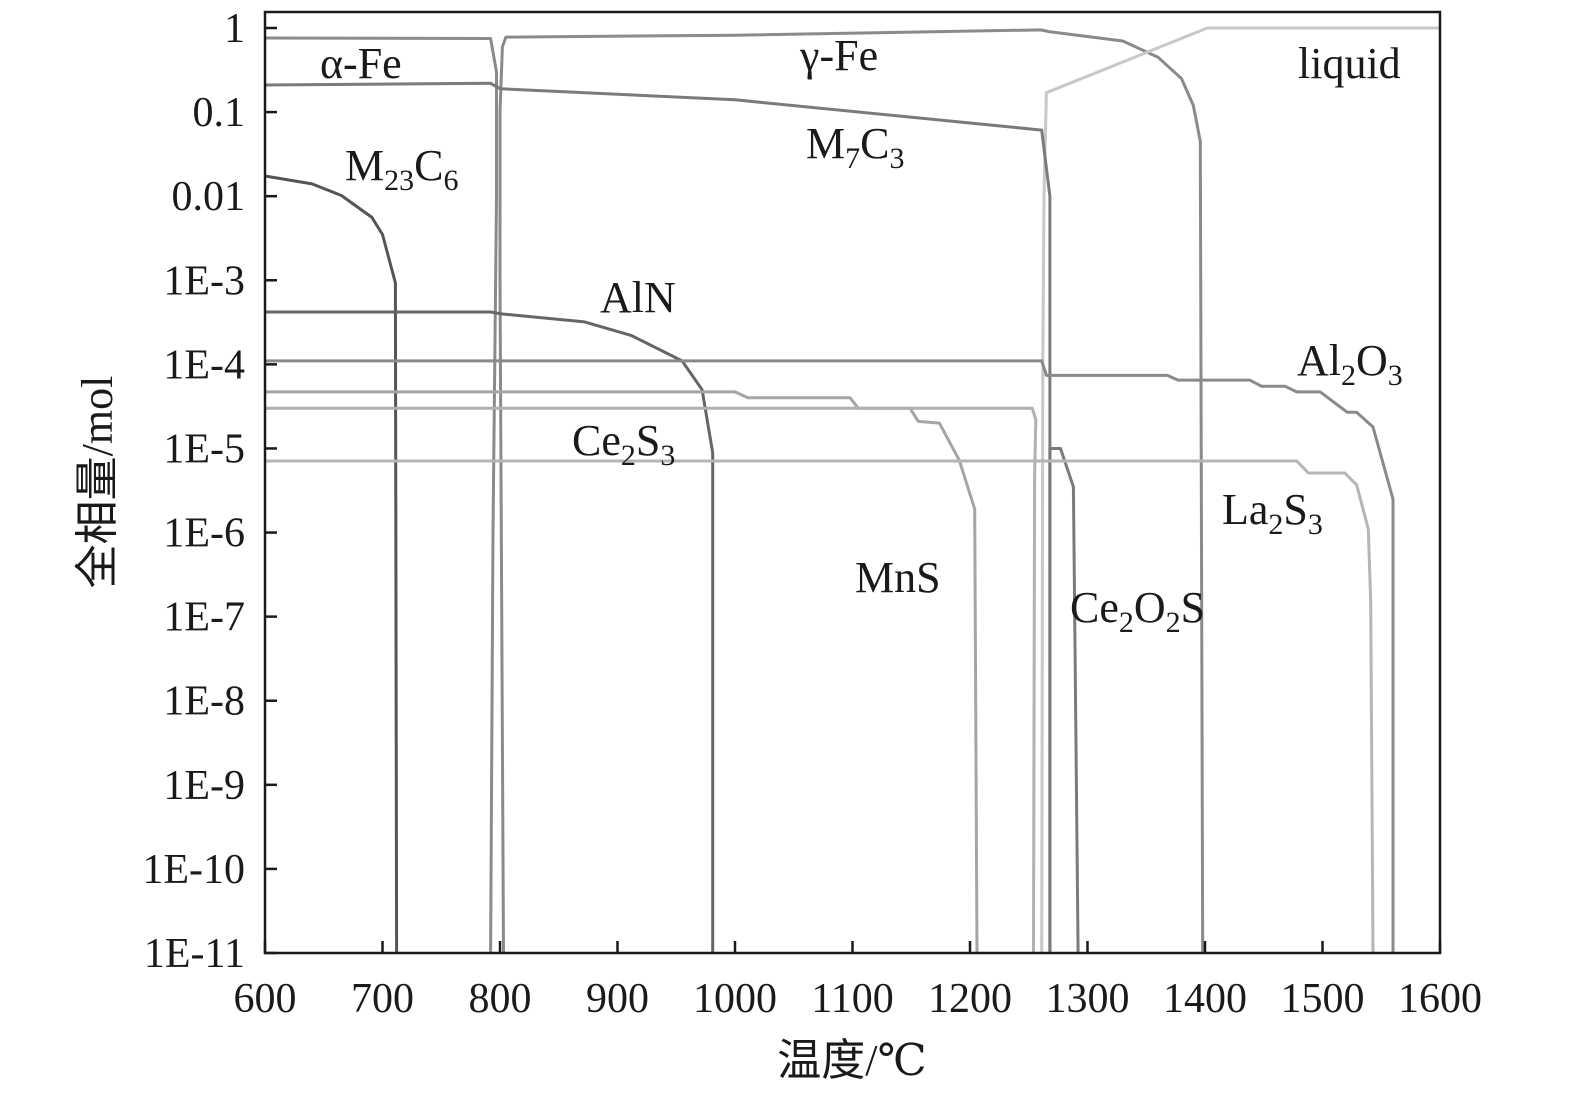 Image resolution: width=1575 pixels, height=1098 pixels. I want to click on series-label-3: M7C3, so click(855, 147).